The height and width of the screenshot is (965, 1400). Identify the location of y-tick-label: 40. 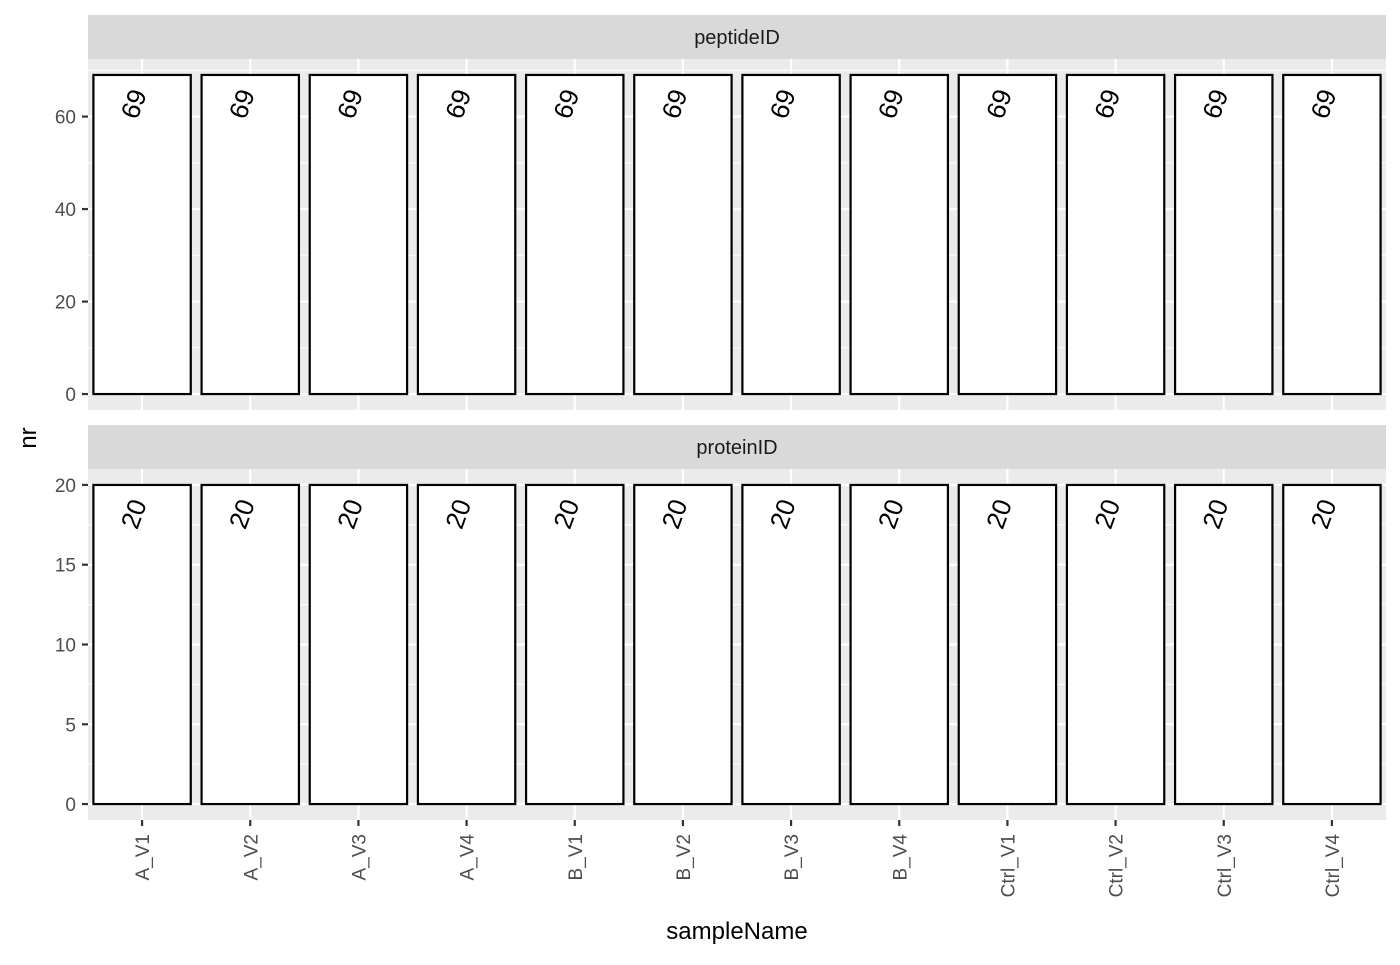
(65, 210).